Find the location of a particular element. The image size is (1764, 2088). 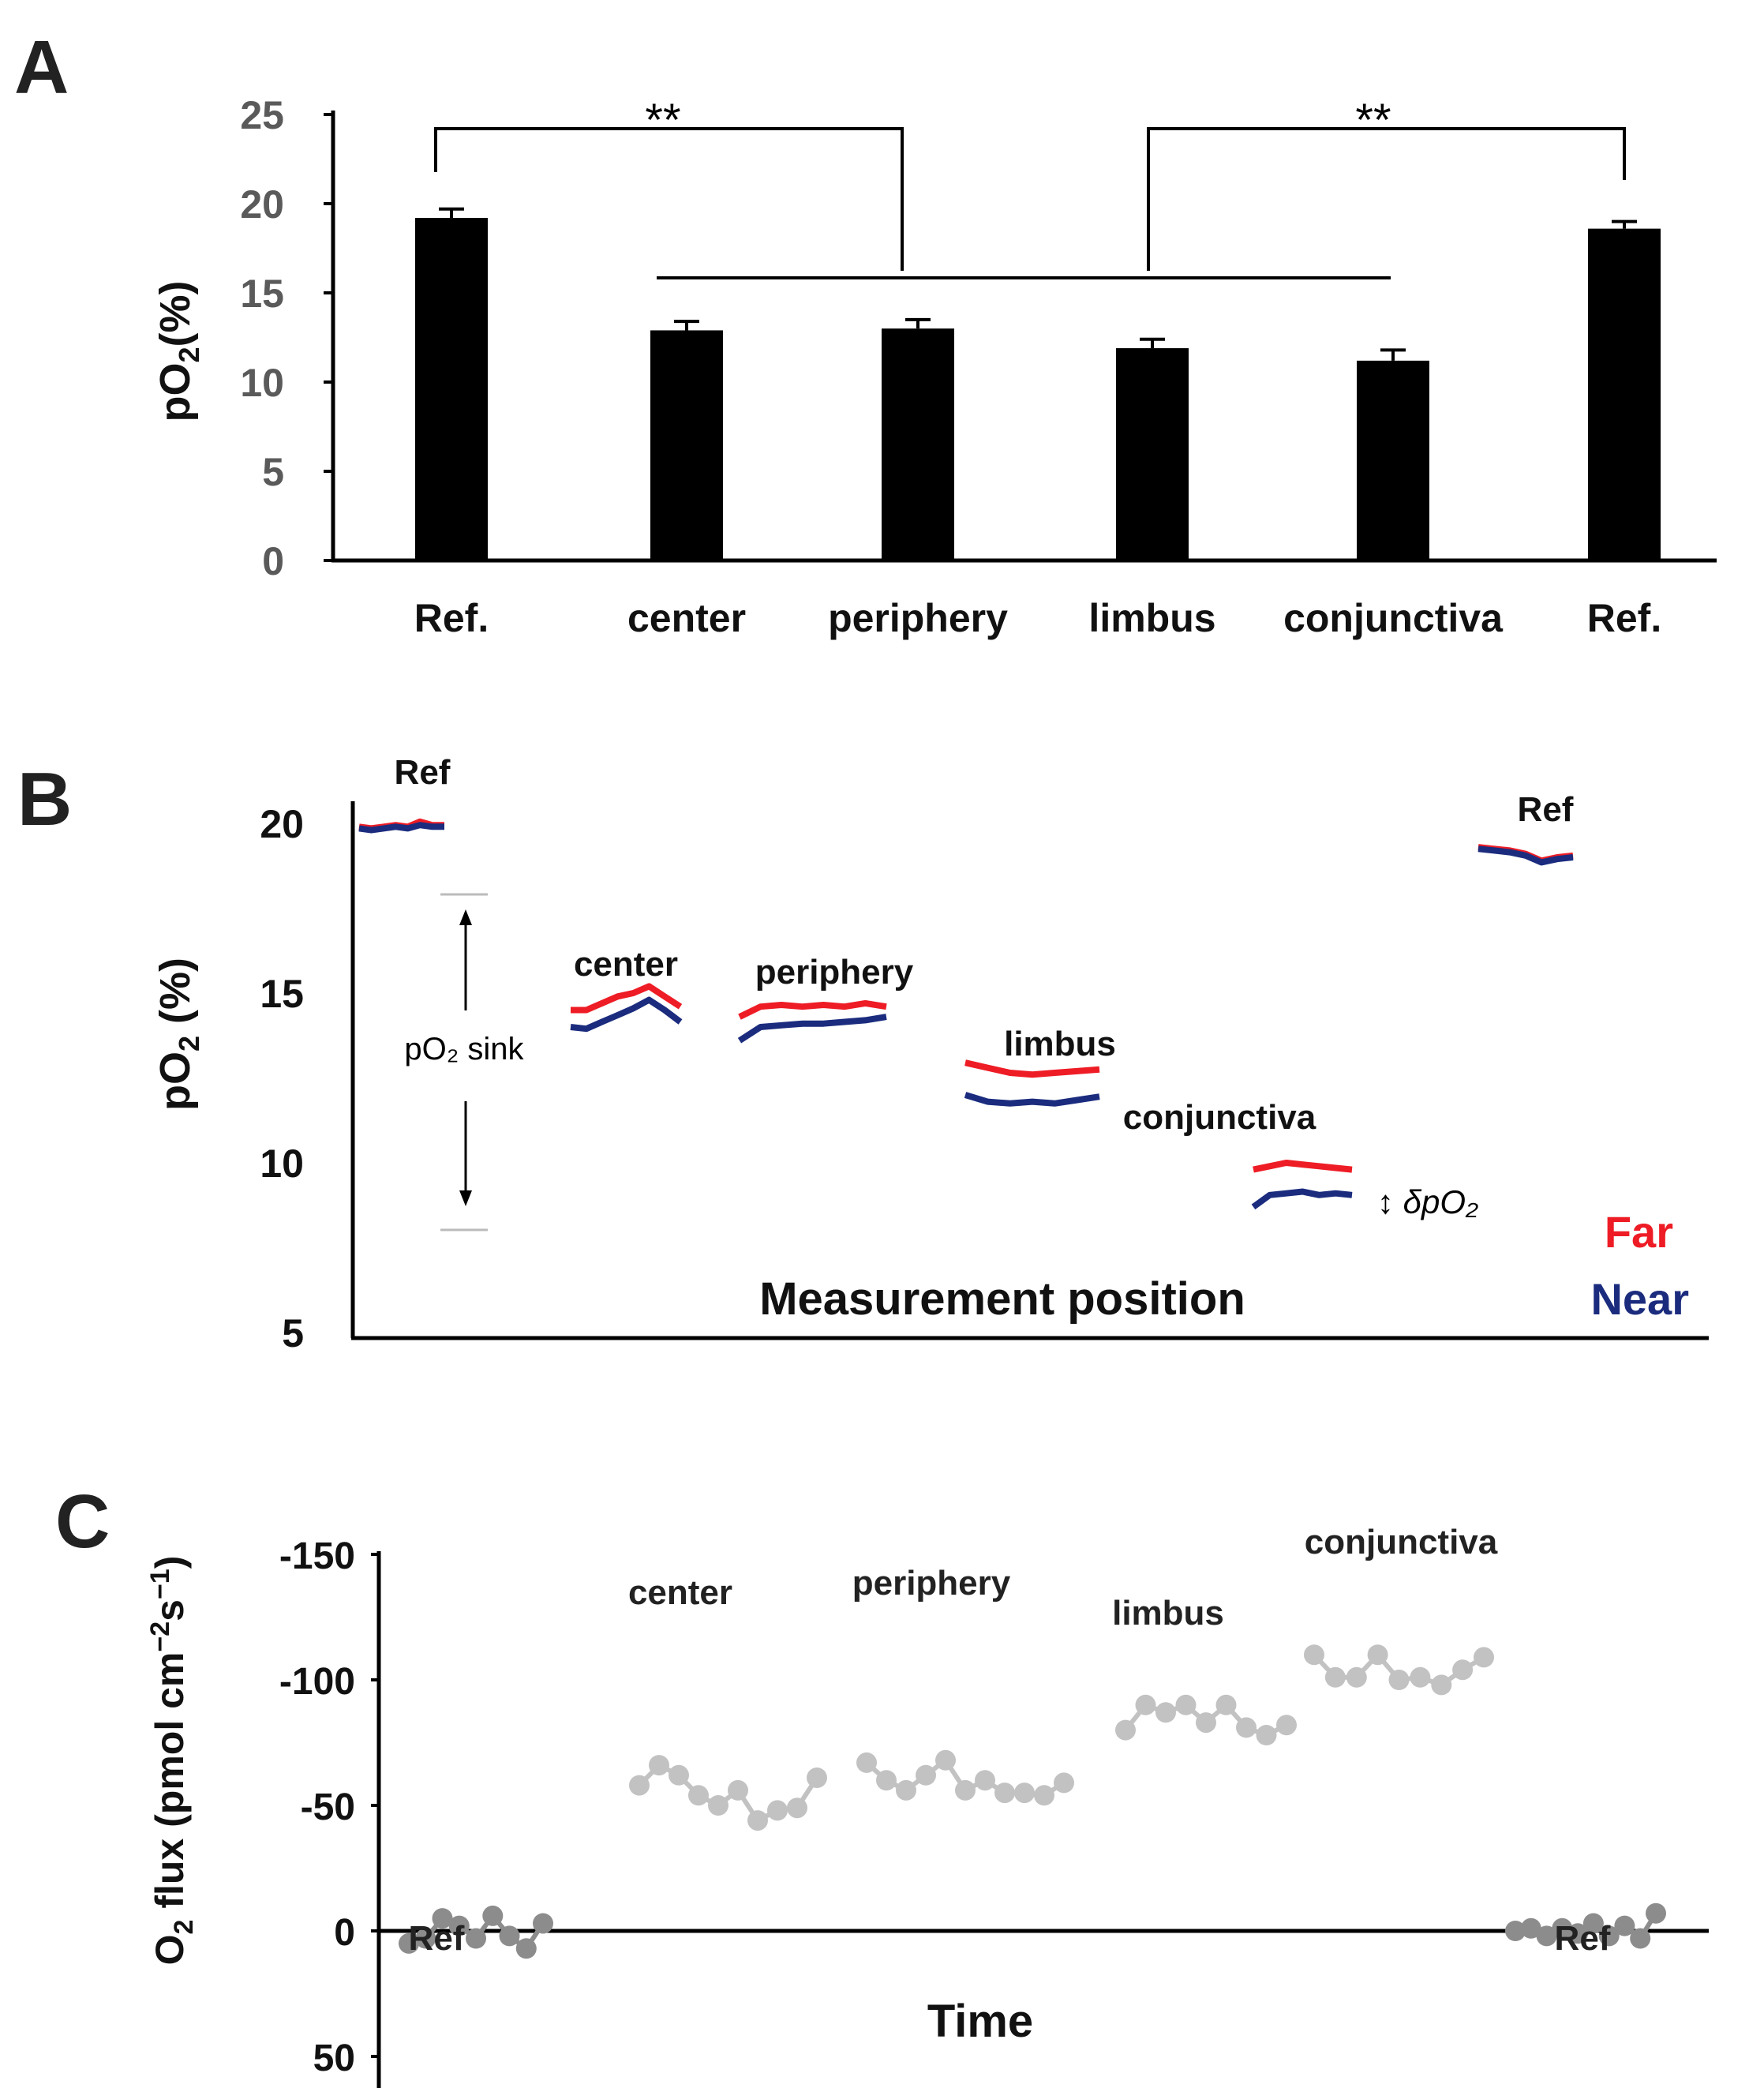

bar-limbus is located at coordinates (1152, 454).